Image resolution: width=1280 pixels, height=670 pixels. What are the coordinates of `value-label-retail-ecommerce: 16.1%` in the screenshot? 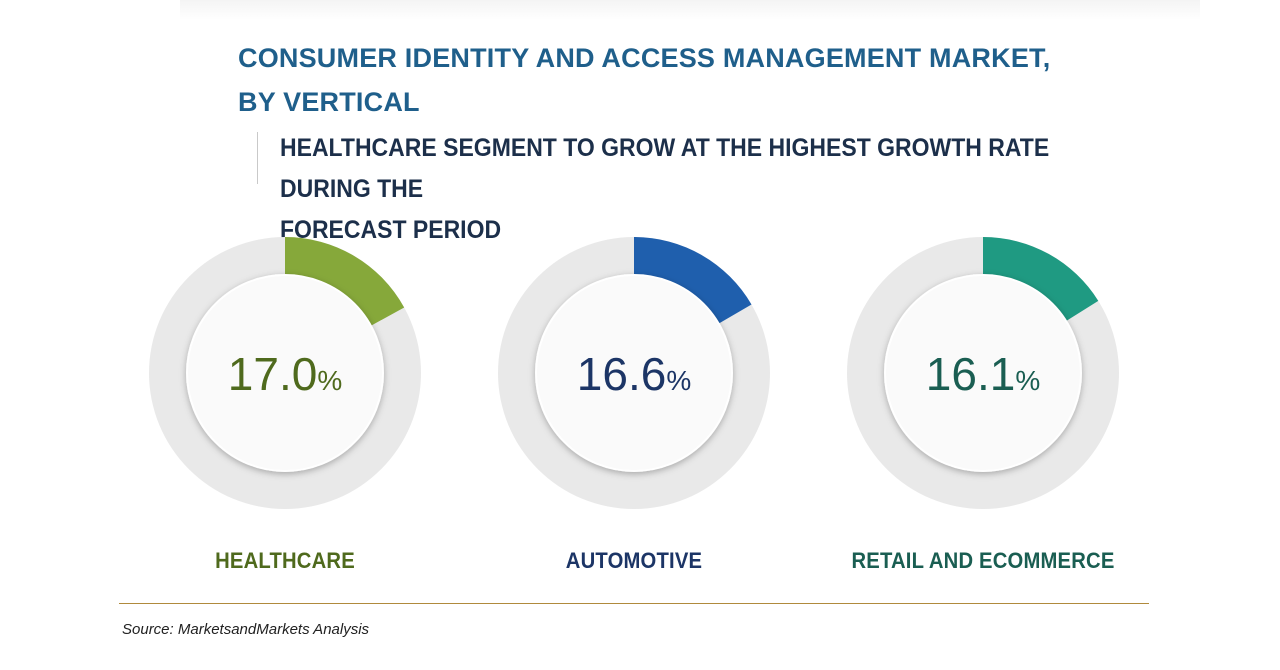 It's located at (983, 374).